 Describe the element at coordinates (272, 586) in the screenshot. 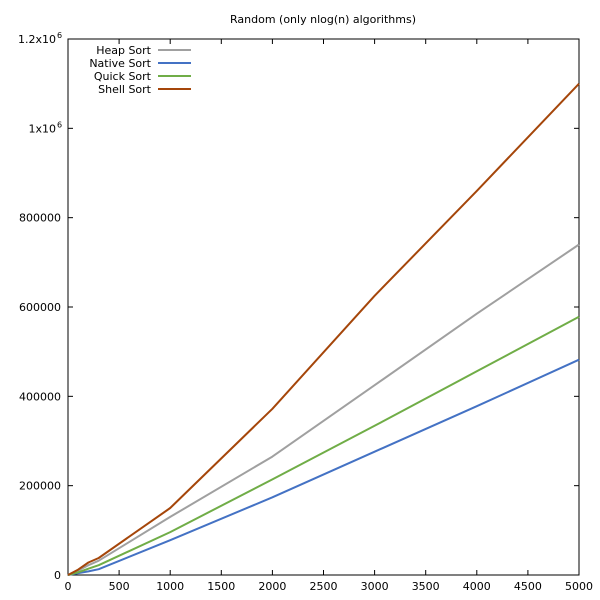

I see `x-tick-label: 2000` at that location.